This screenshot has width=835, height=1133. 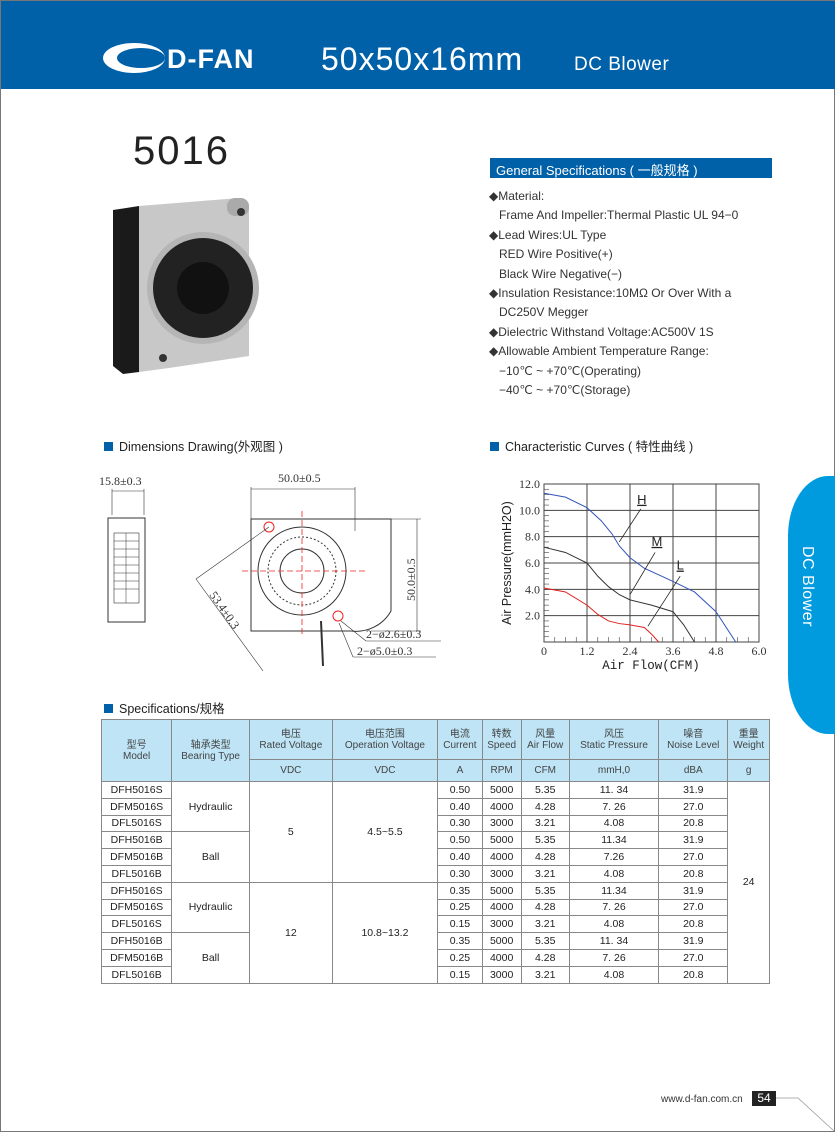 I want to click on column-header: 转数 Speed, so click(x=501, y=739).